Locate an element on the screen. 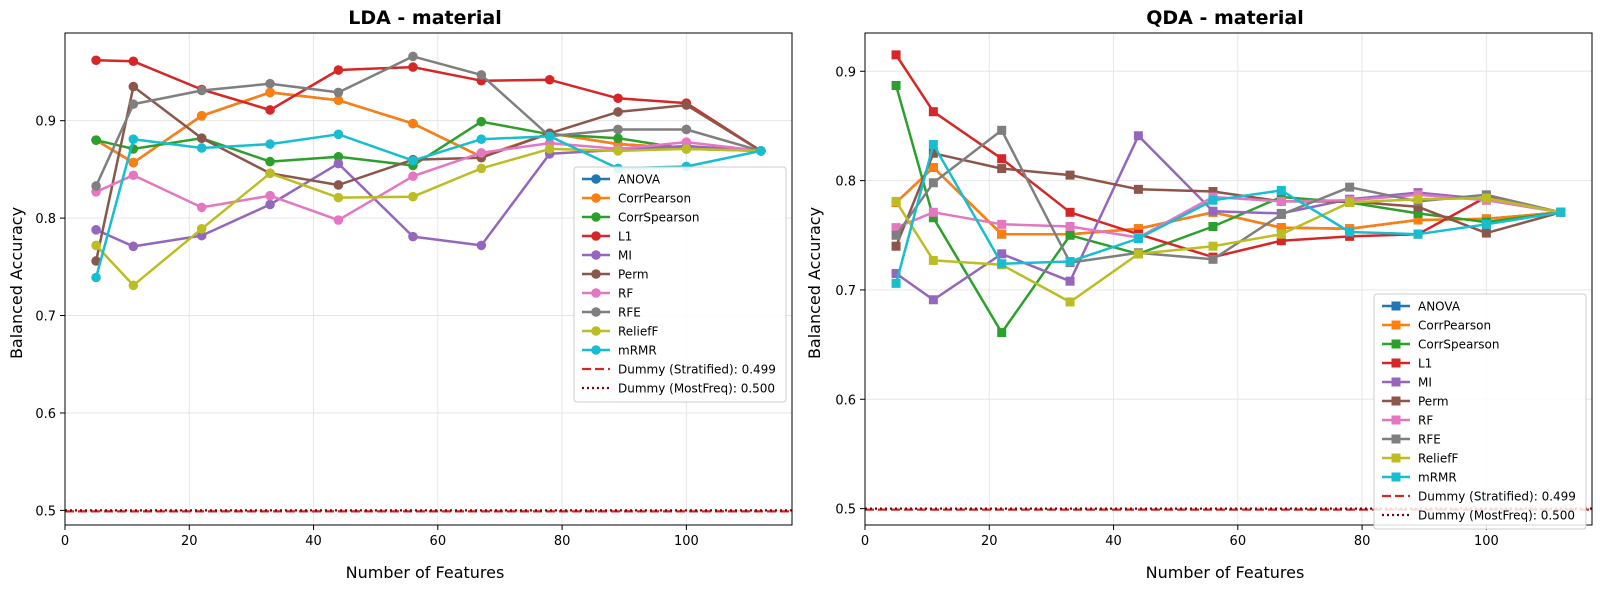 The width and height of the screenshot is (1600, 591). chart-title: QDA - material is located at coordinates (1225, 18).